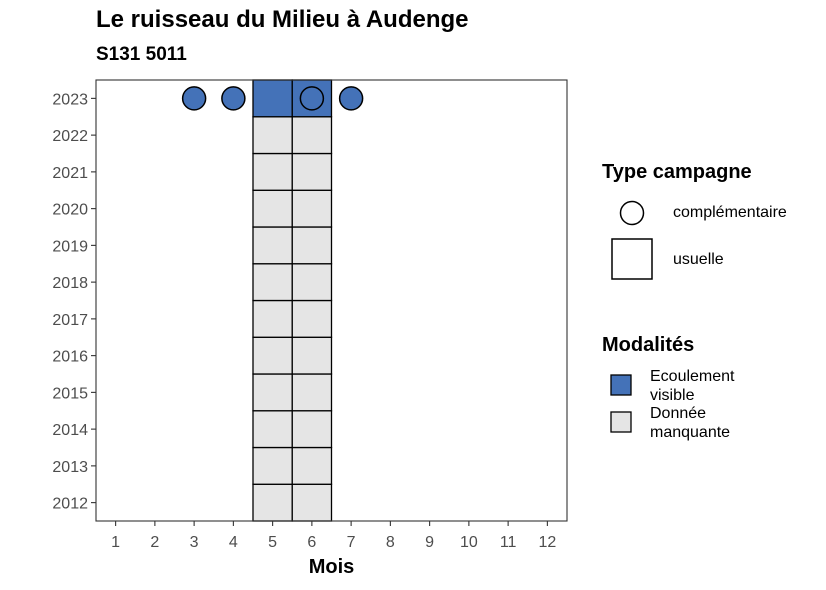 Image resolution: width=826 pixels, height=590 pixels. I want to click on legend-modality-title: Modalités, so click(648, 345).